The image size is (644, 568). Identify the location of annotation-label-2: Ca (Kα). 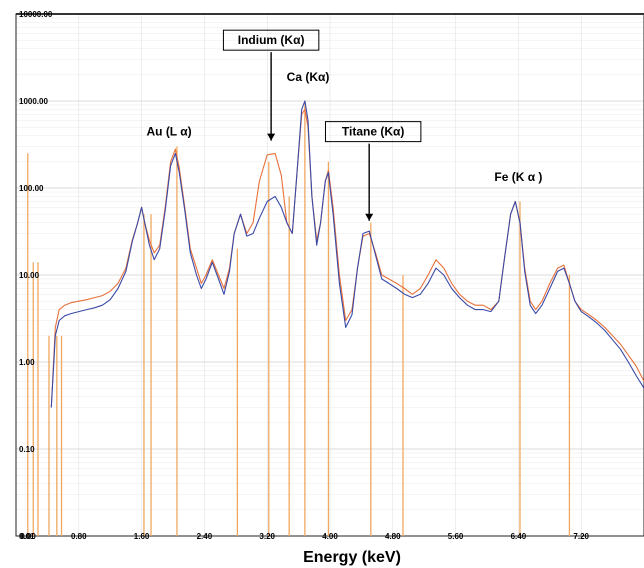
(308, 77).